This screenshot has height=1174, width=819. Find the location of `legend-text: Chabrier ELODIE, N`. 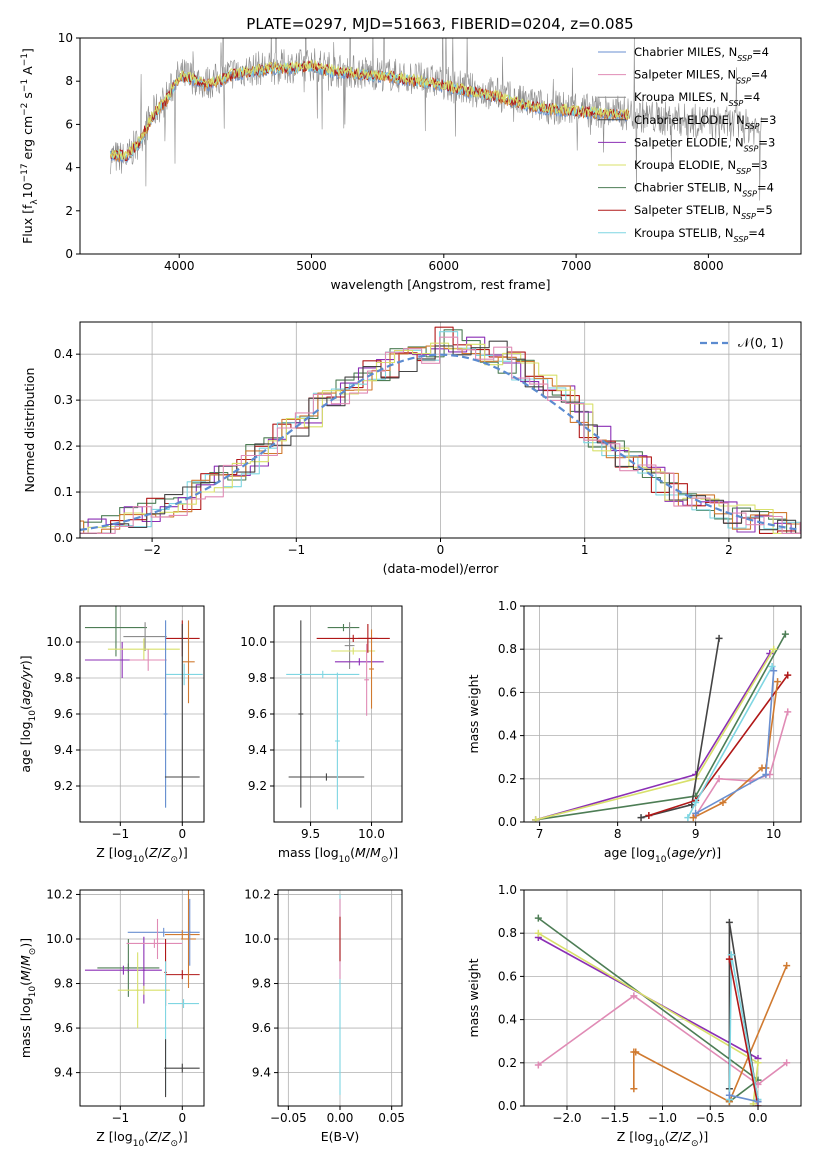

legend-text: Chabrier ELODIE, N is located at coordinates (689, 120).